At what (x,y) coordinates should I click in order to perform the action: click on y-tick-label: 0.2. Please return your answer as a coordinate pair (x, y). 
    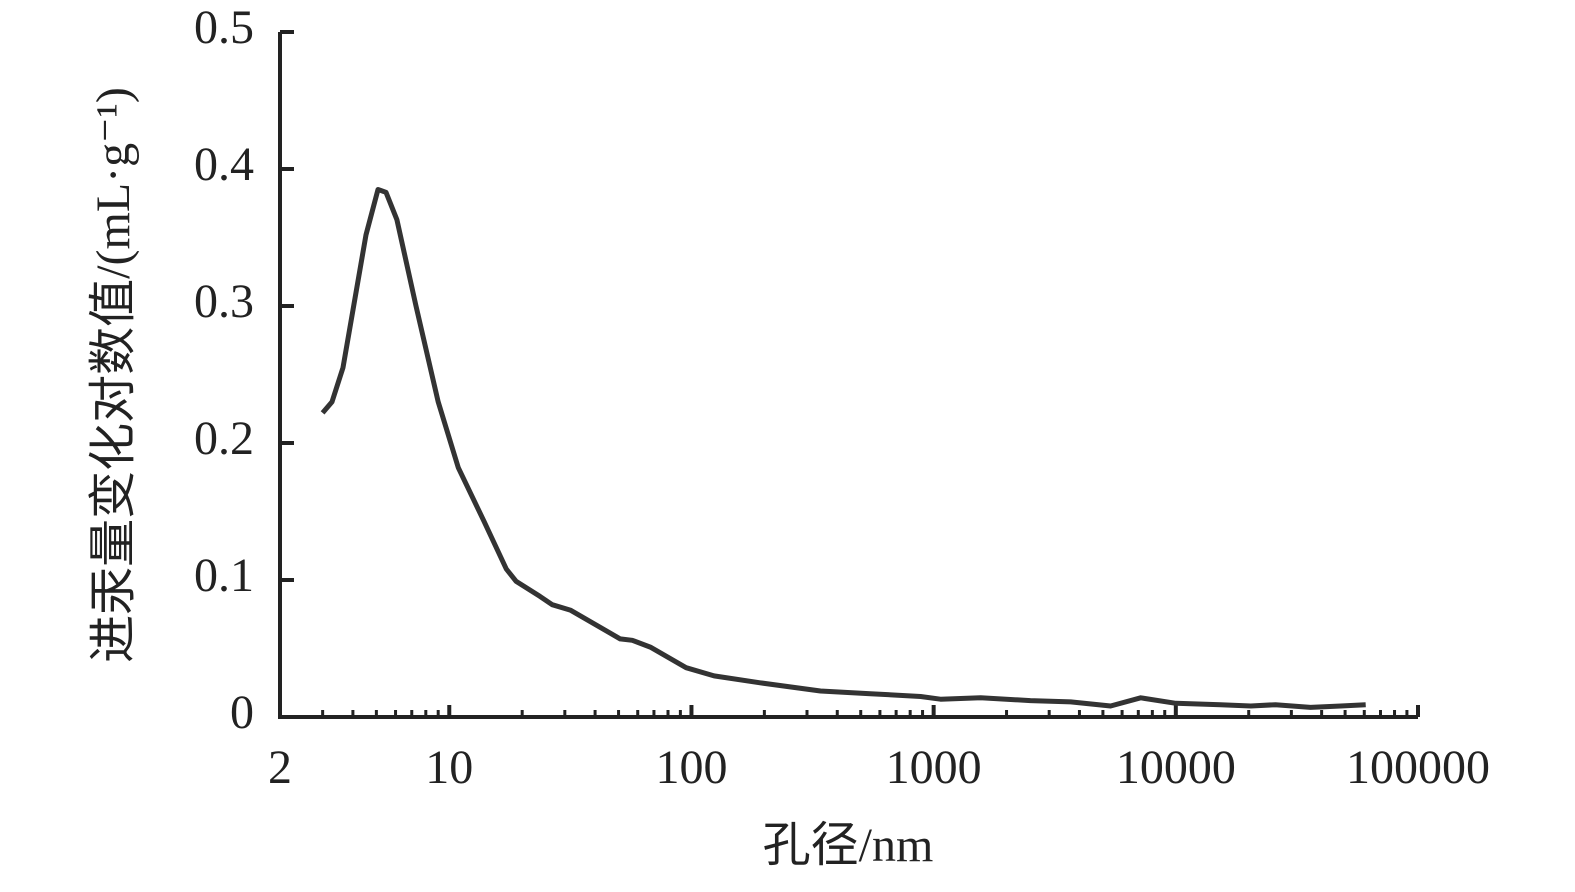
    Looking at the image, I should click on (224, 438).